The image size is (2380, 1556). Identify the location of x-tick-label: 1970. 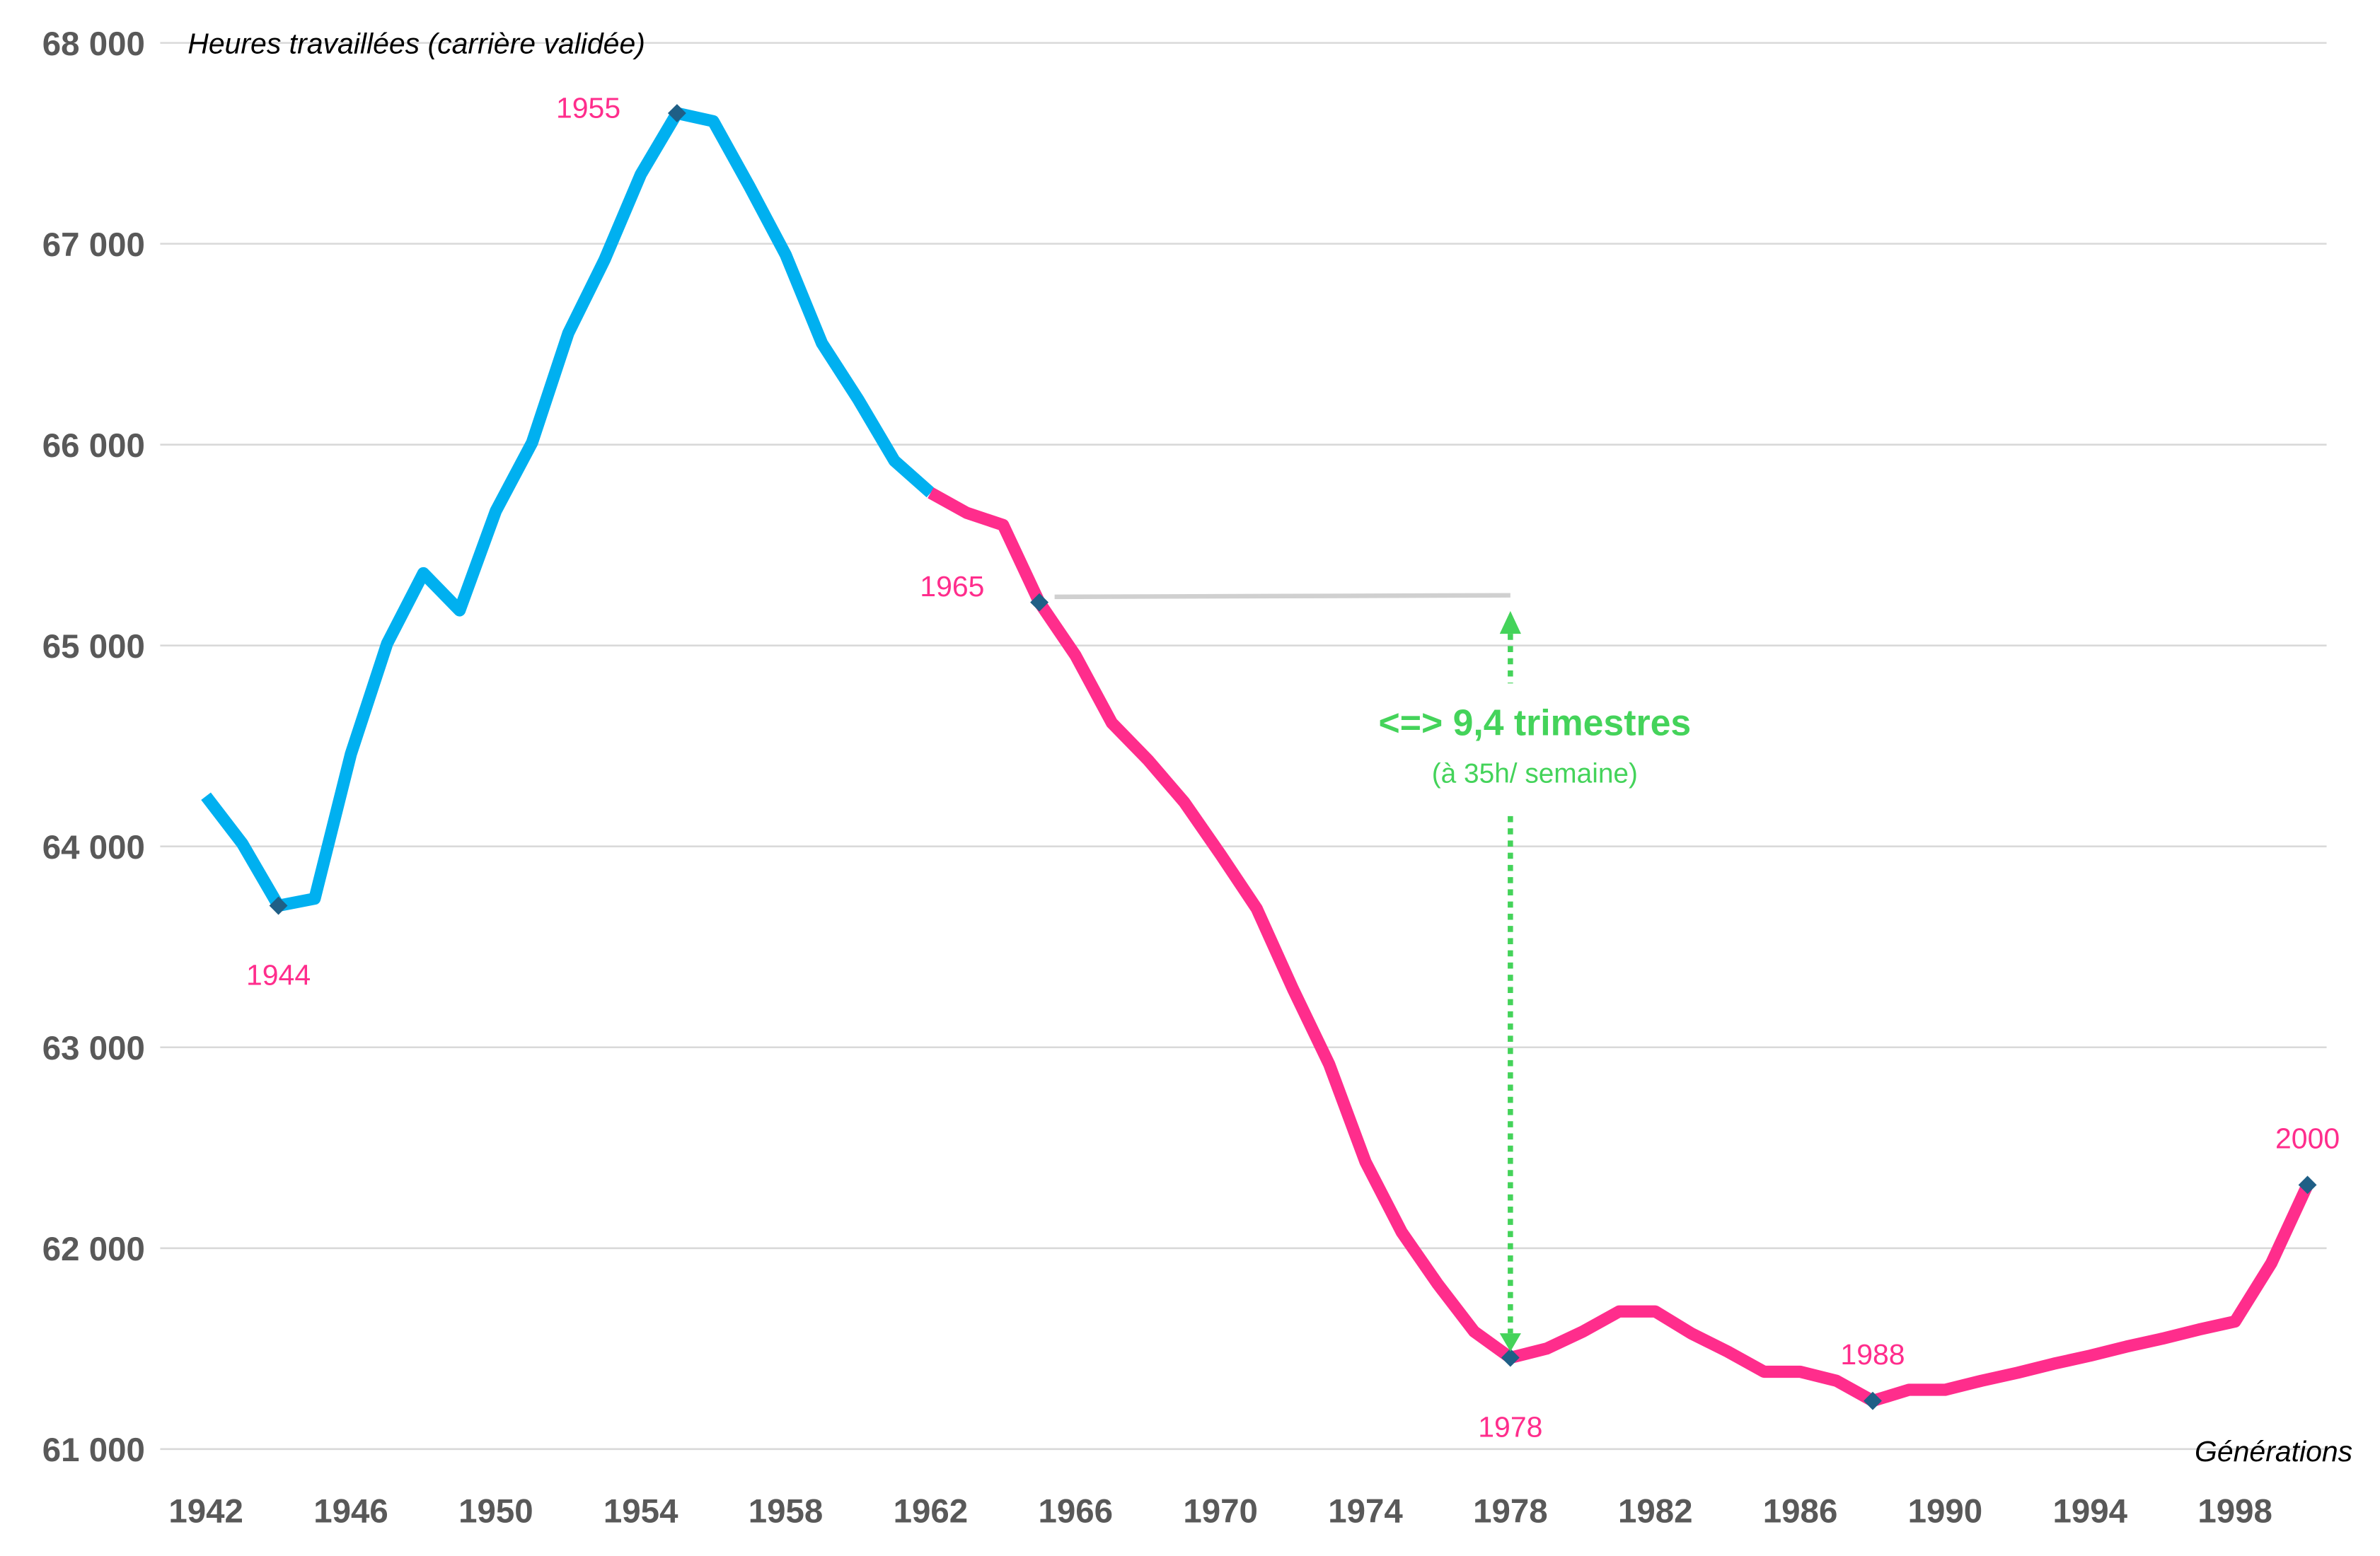
(1220, 1511).